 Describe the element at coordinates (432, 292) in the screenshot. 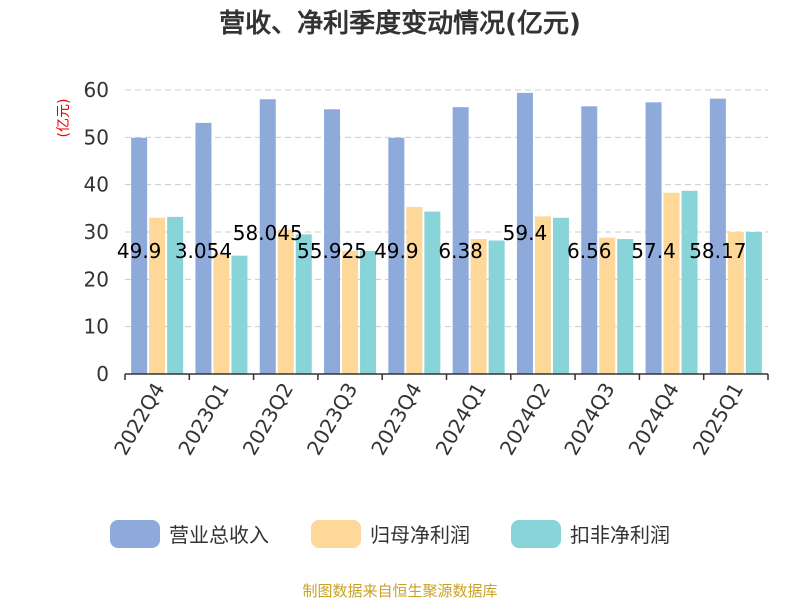

I see `bar-2023Q4-扣非净利润` at that location.